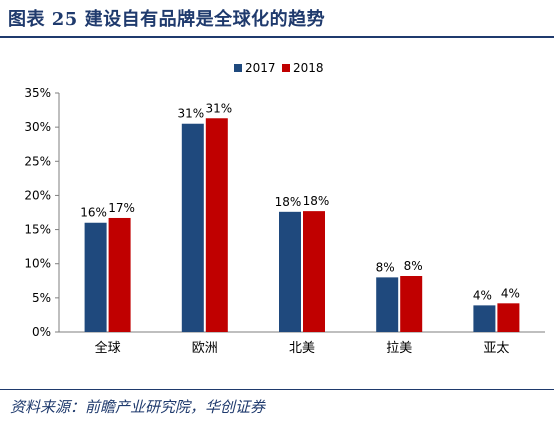 The image size is (554, 426). Describe the element at coordinates (286, 68) in the screenshot. I see `legend-swatch-2018` at that location.